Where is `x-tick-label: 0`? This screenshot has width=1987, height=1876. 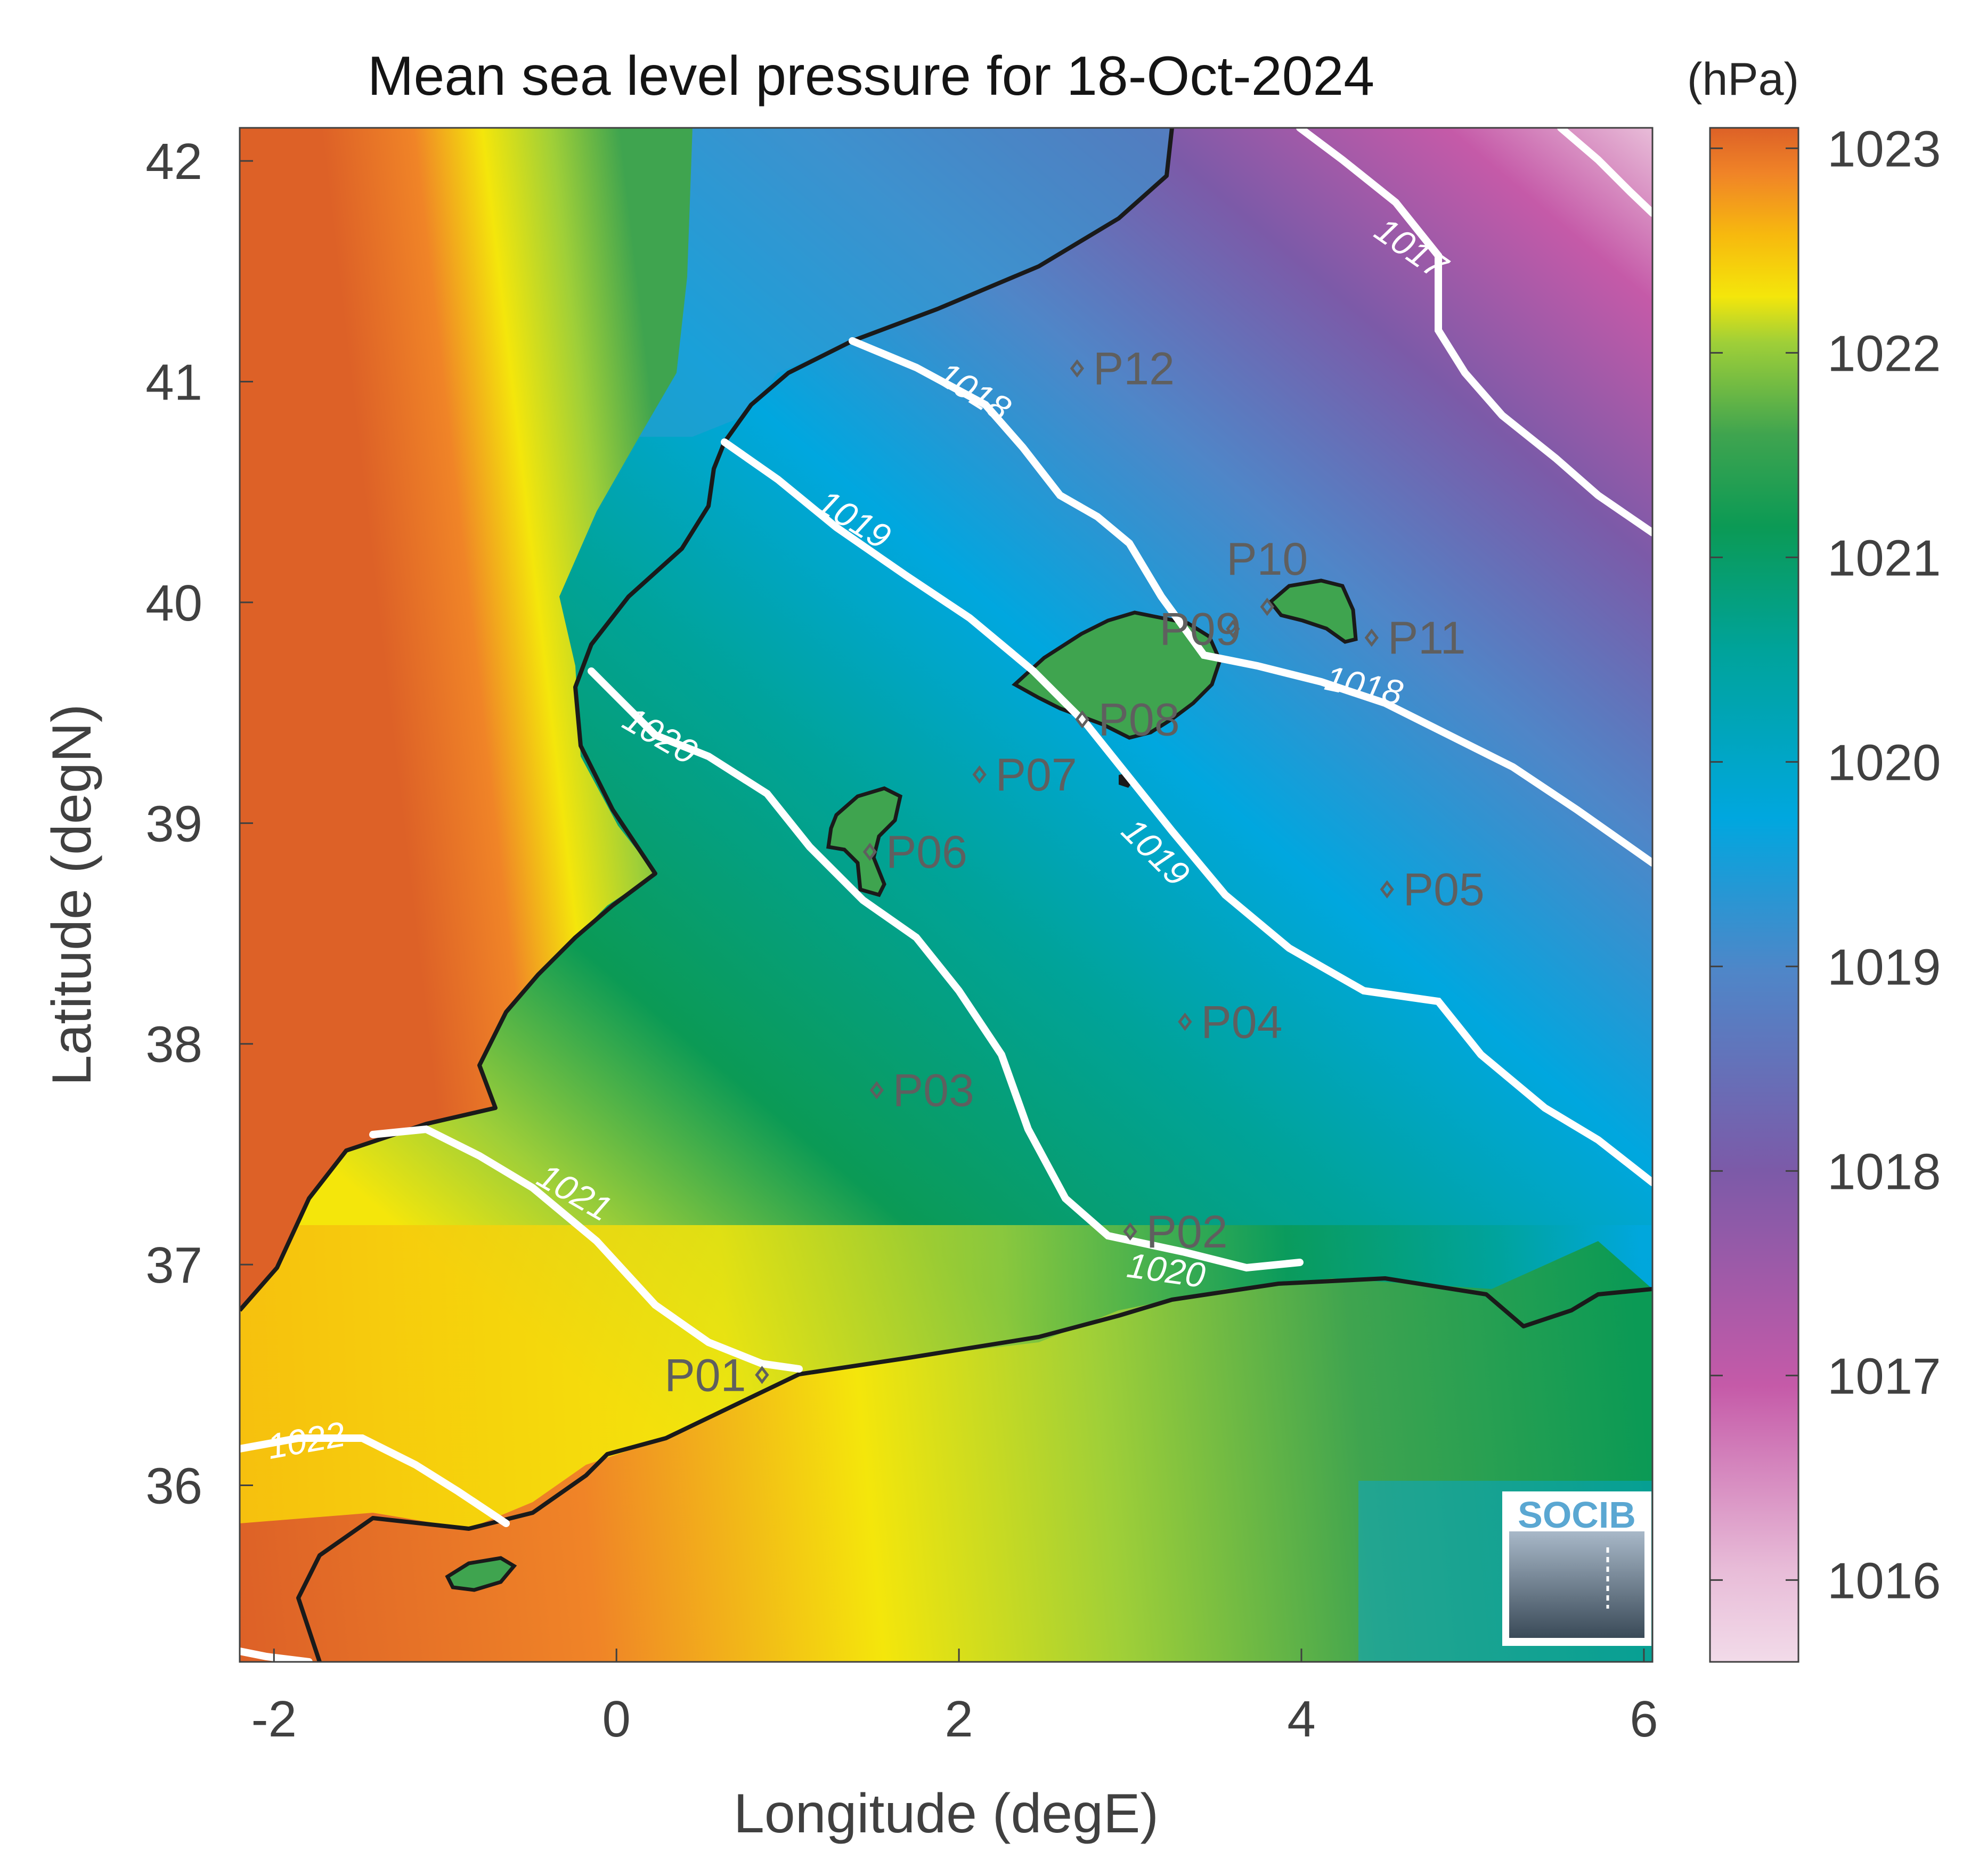
x-tick-label: 0 is located at coordinates (616, 1719).